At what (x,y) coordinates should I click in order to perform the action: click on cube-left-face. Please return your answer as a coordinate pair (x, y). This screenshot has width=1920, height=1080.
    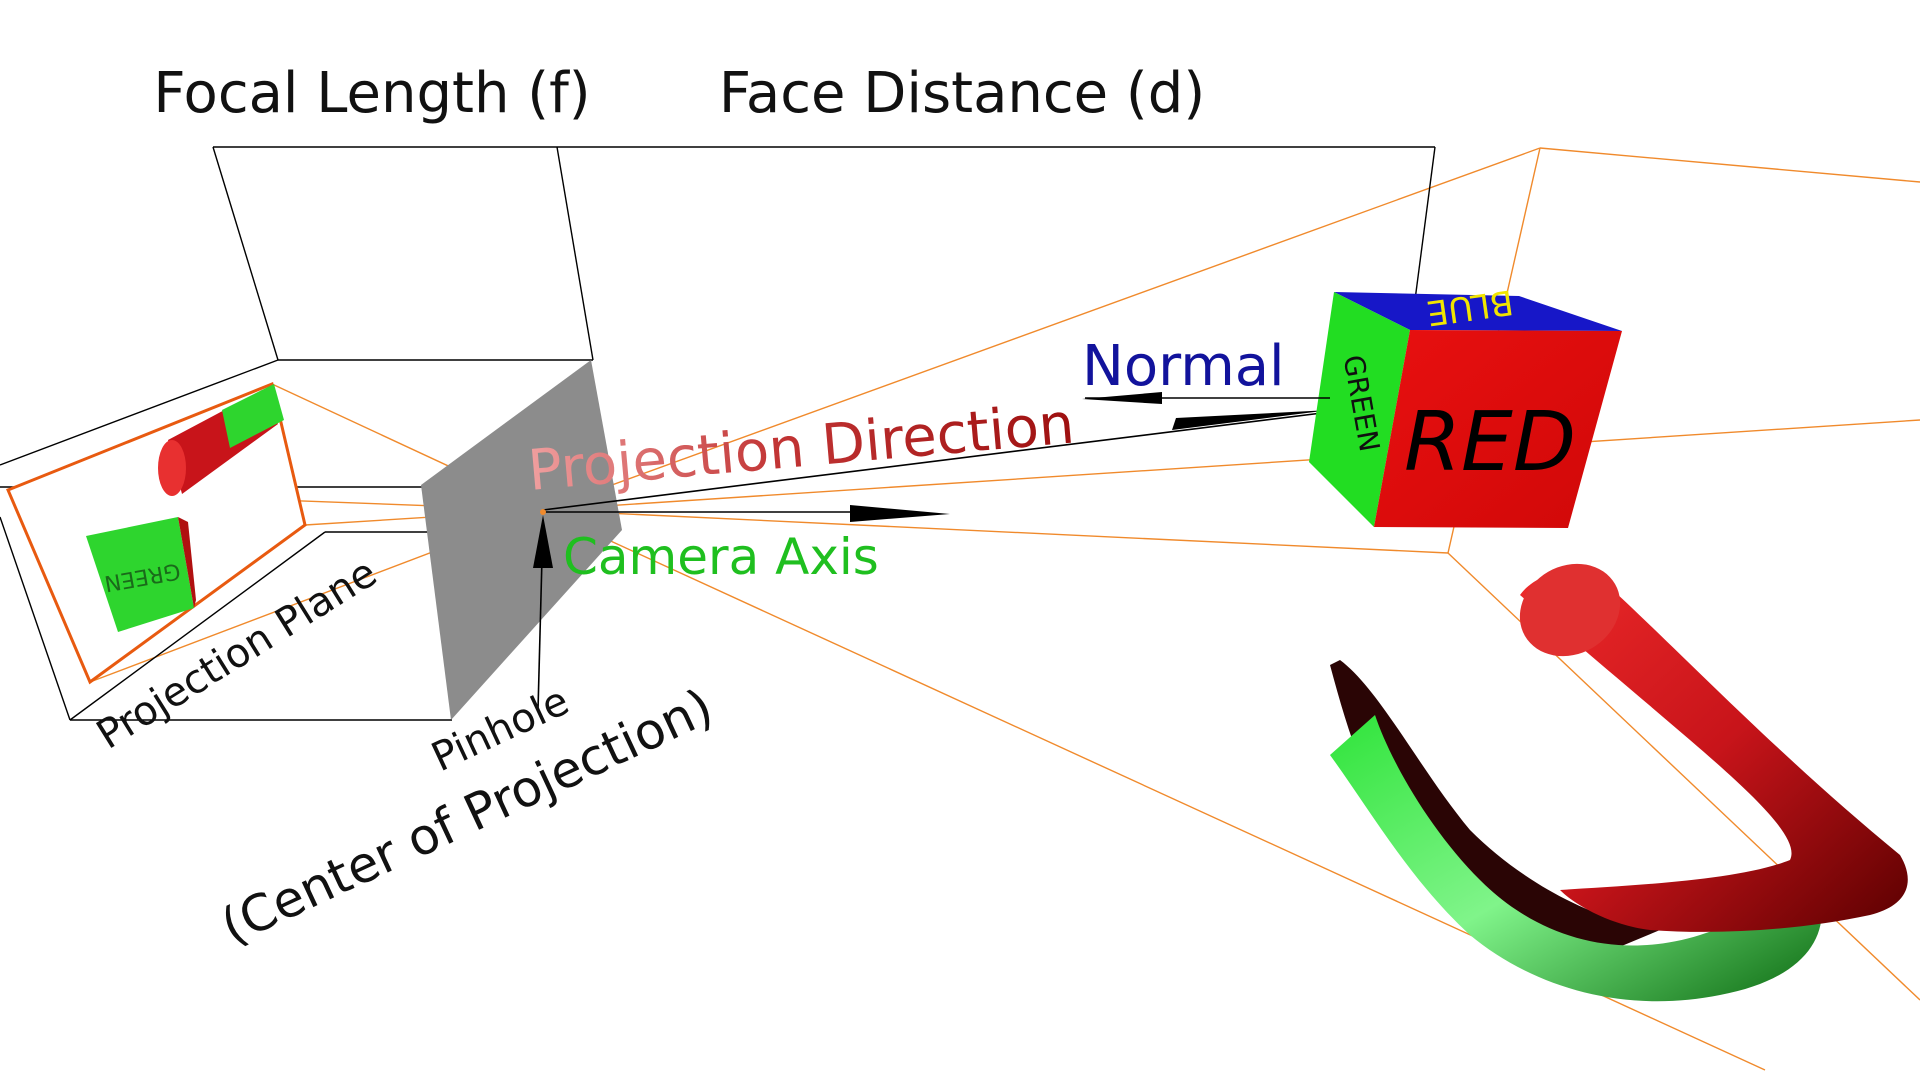
    Looking at the image, I should click on (1359, 409).